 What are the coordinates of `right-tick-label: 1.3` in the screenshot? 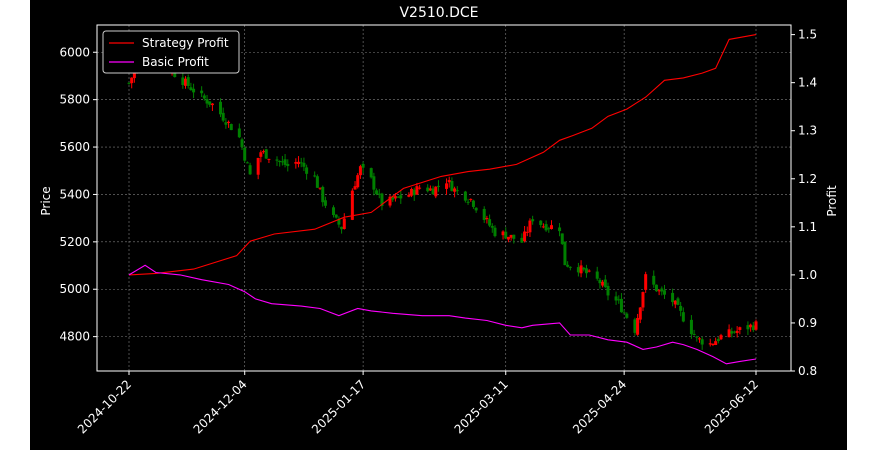 It's located at (807, 131).